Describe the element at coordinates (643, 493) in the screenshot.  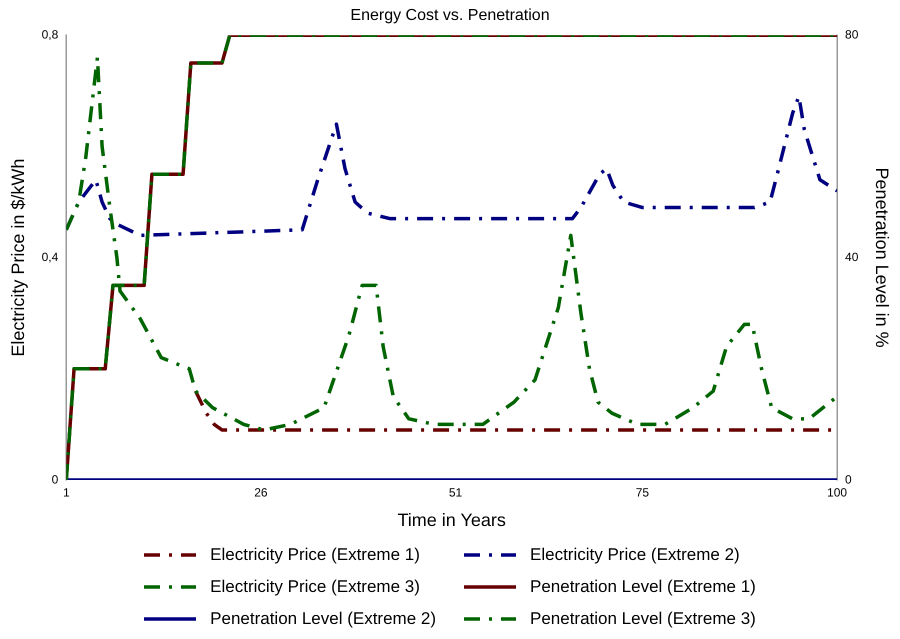
I see `x-tick-label: 75` at that location.